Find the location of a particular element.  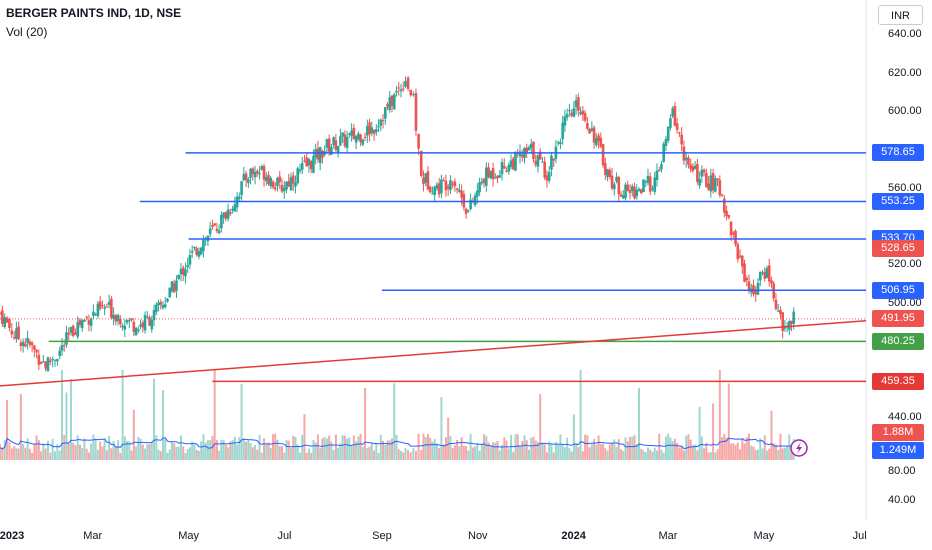

trendline is located at coordinates (433, 353).